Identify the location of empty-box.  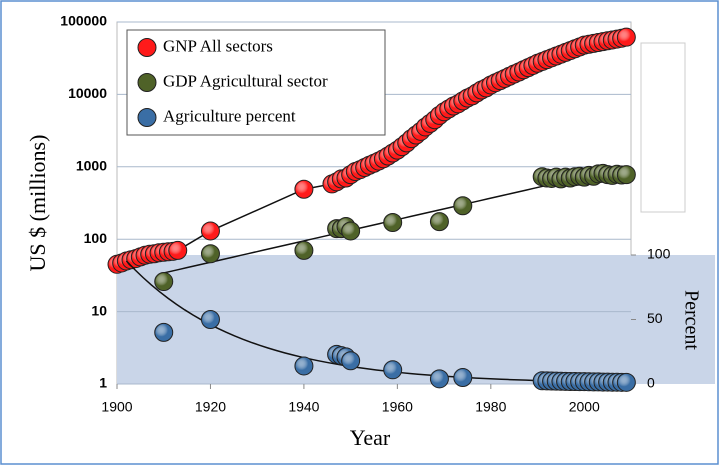
(663, 127).